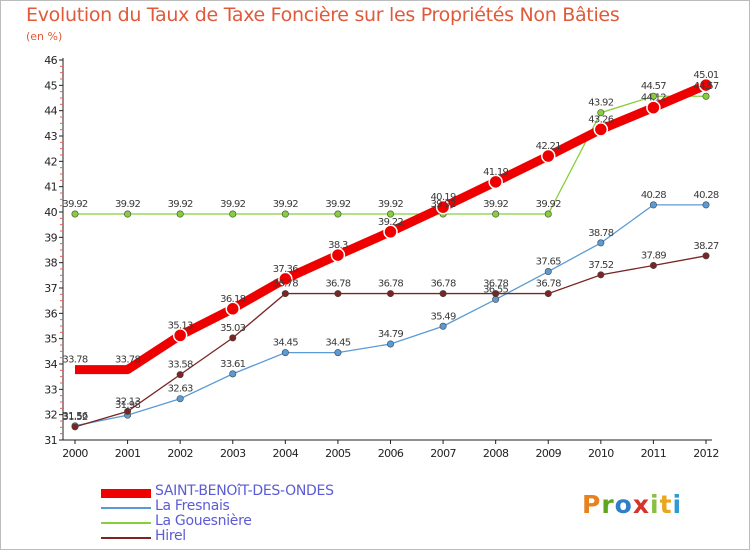 The height and width of the screenshot is (550, 750). What do you see at coordinates (50, 313) in the screenshot?
I see `y-tick-label: 36` at bounding box center [50, 313].